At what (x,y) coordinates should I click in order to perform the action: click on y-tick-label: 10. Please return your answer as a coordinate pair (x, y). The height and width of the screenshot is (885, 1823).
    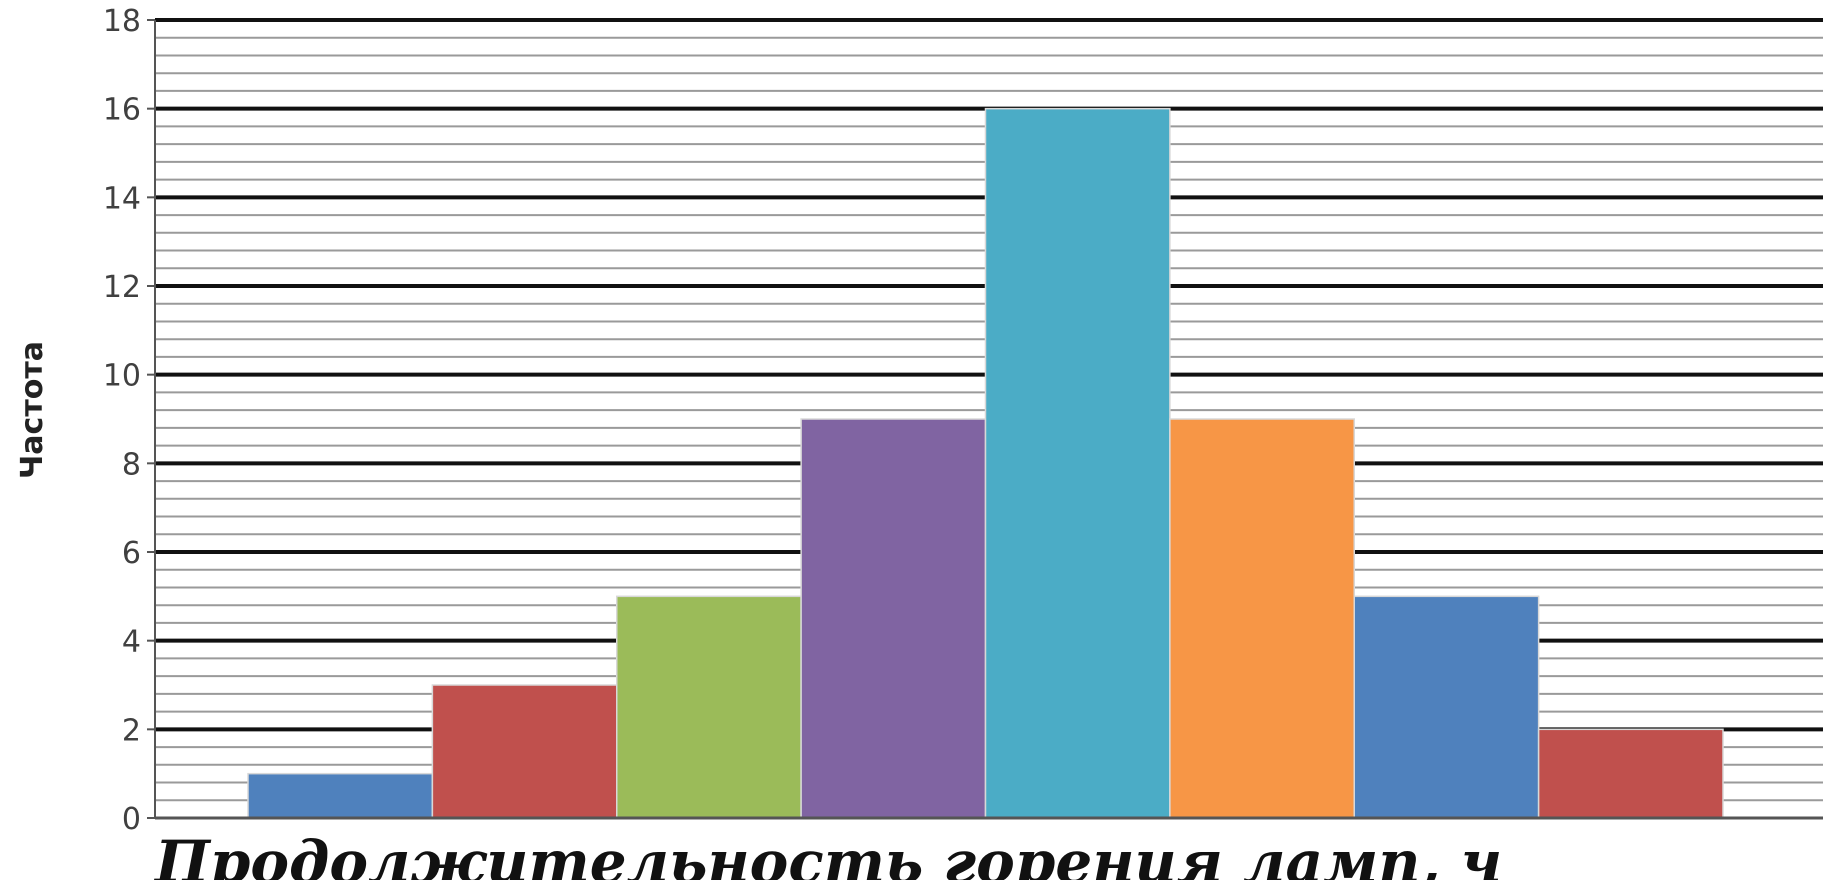
    Looking at the image, I should click on (122, 376).